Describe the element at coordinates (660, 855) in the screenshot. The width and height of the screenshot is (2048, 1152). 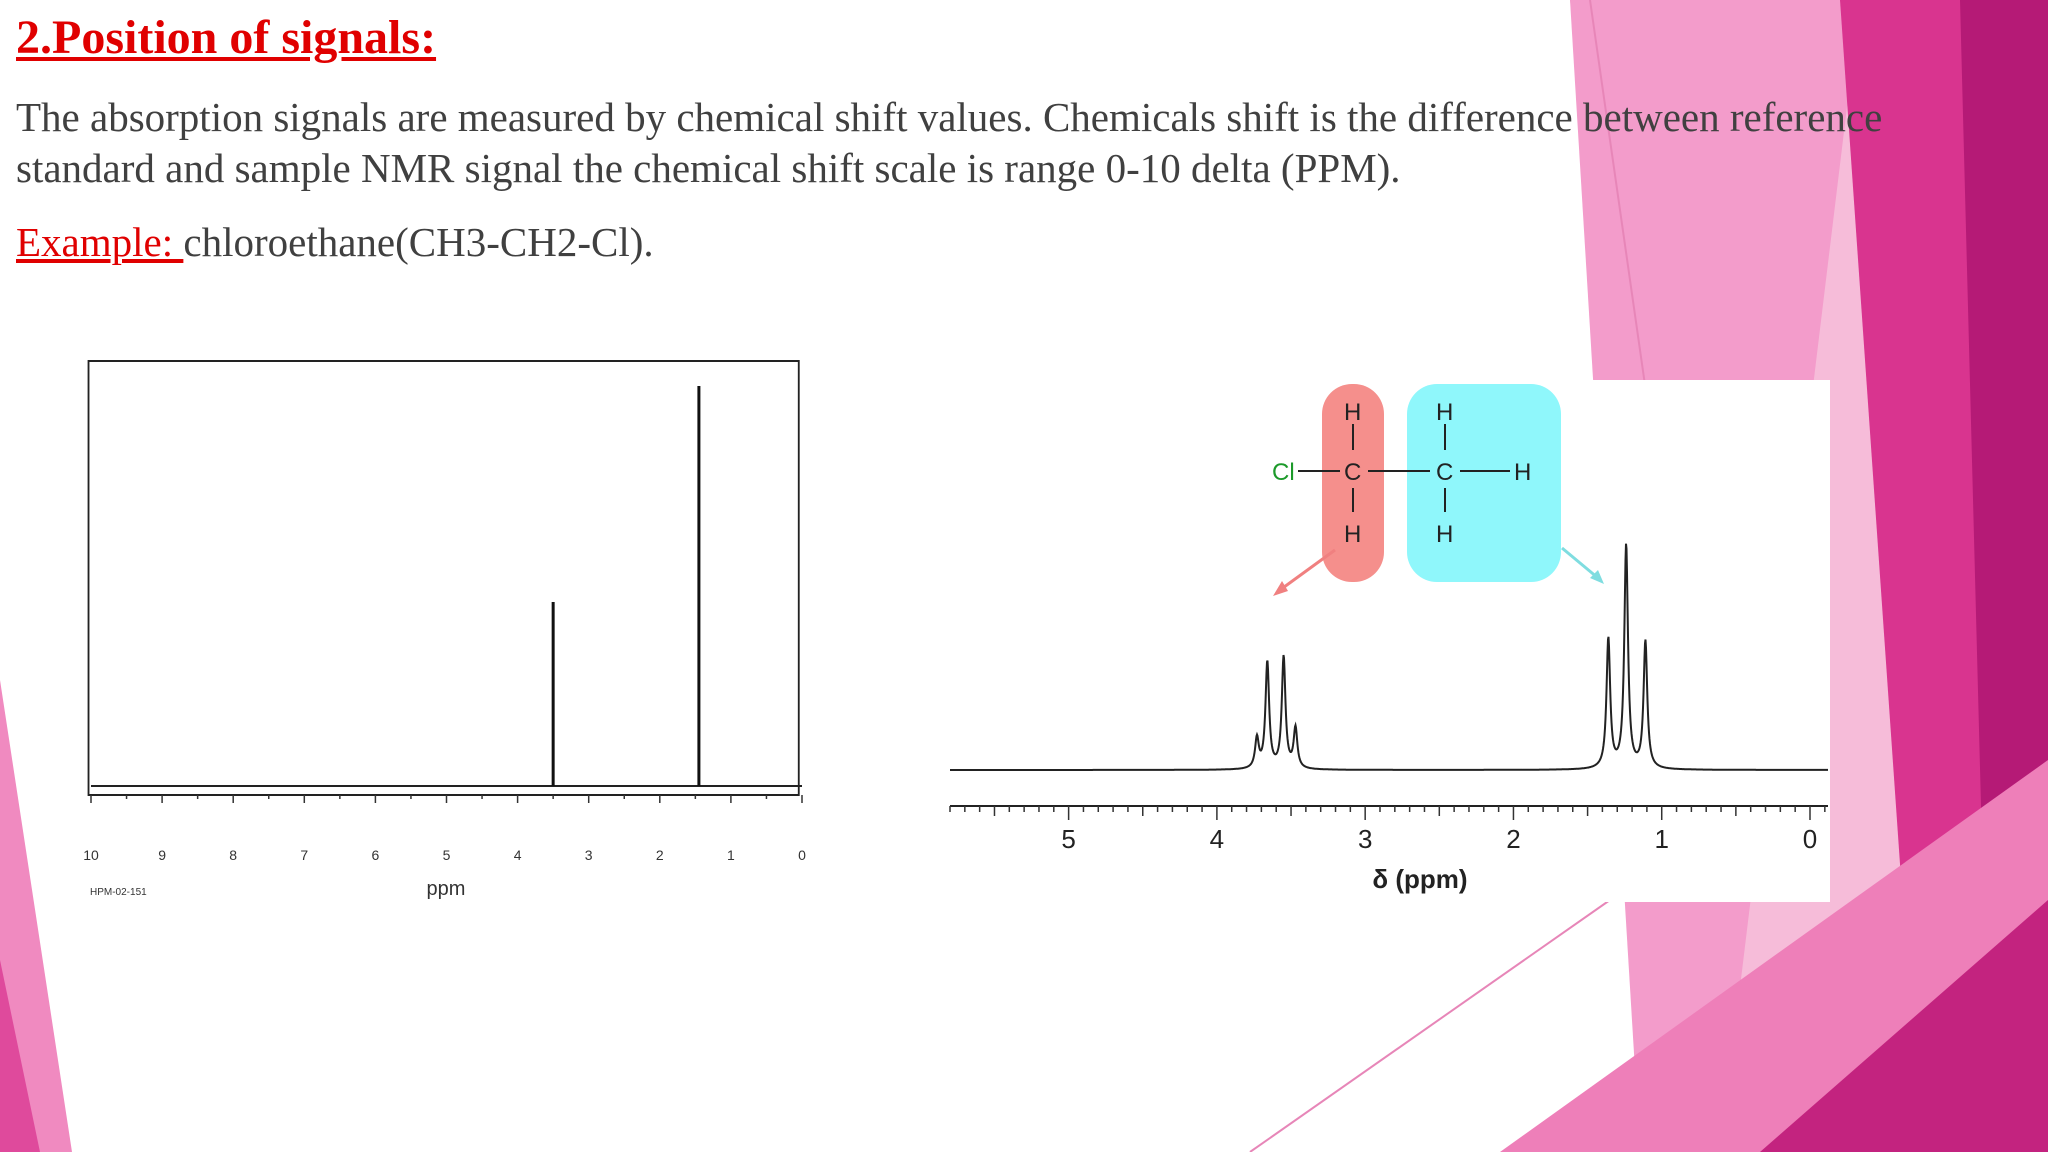
I see `left-tick-label: 2` at that location.